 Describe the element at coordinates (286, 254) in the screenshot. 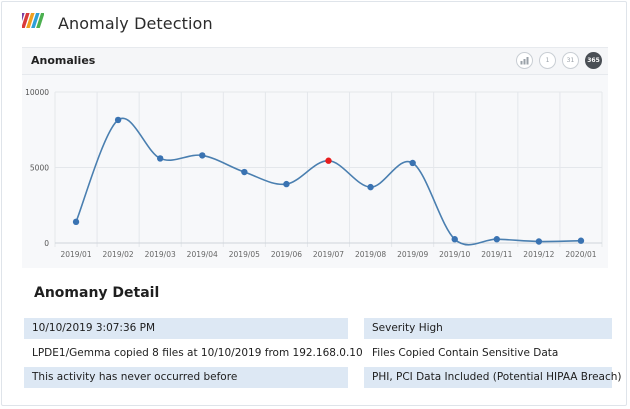

I see `x-tick-label: 2019/06` at that location.